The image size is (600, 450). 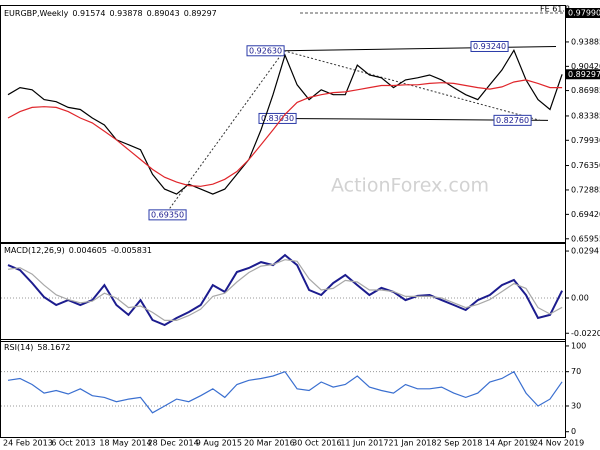 What do you see at coordinates (28, 443) in the screenshot?
I see `x-tick-label: 24 Feb 2013` at bounding box center [28, 443].